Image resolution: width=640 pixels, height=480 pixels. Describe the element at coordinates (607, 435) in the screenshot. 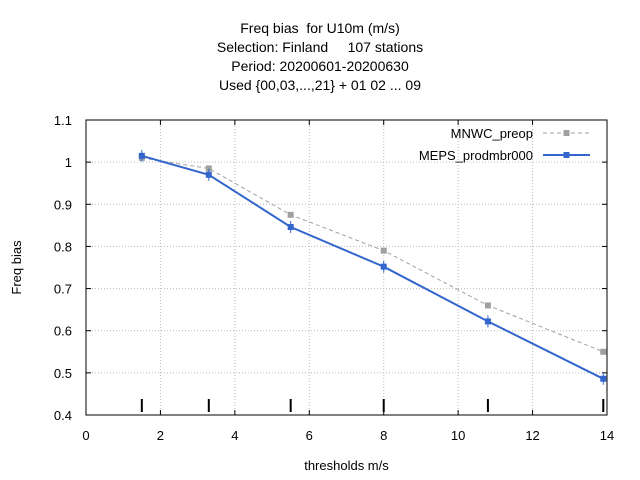

I see `x-tick-label: 14` at that location.